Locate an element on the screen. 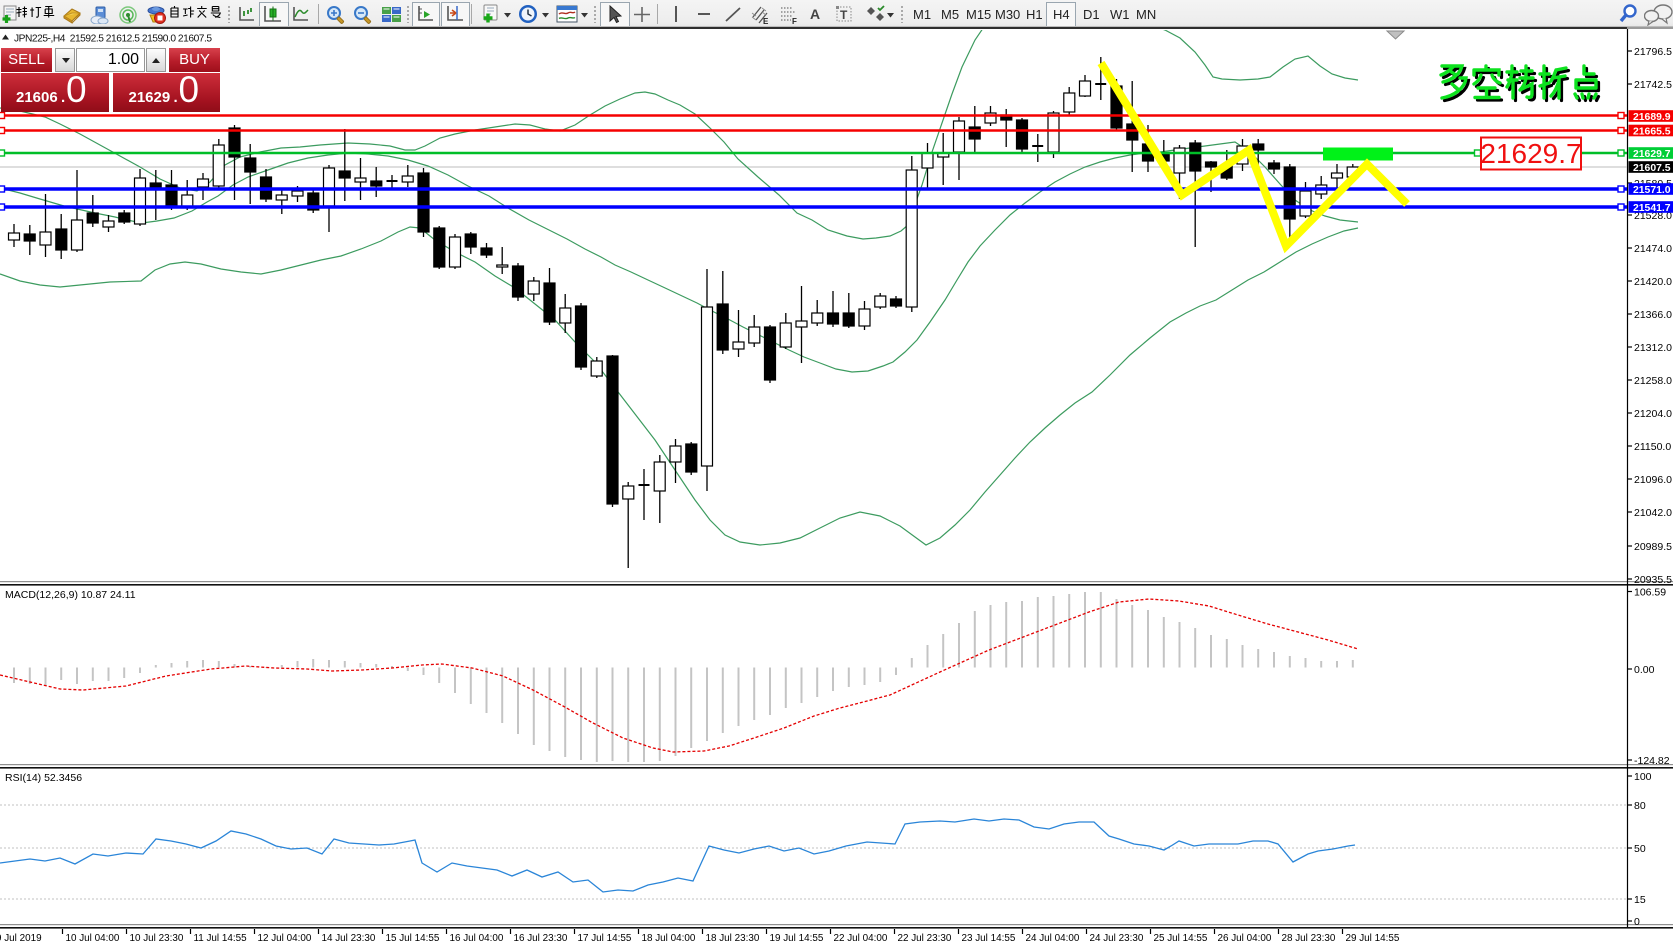  svg-text: 23 Jul 14:55 is located at coordinates (989, 938).